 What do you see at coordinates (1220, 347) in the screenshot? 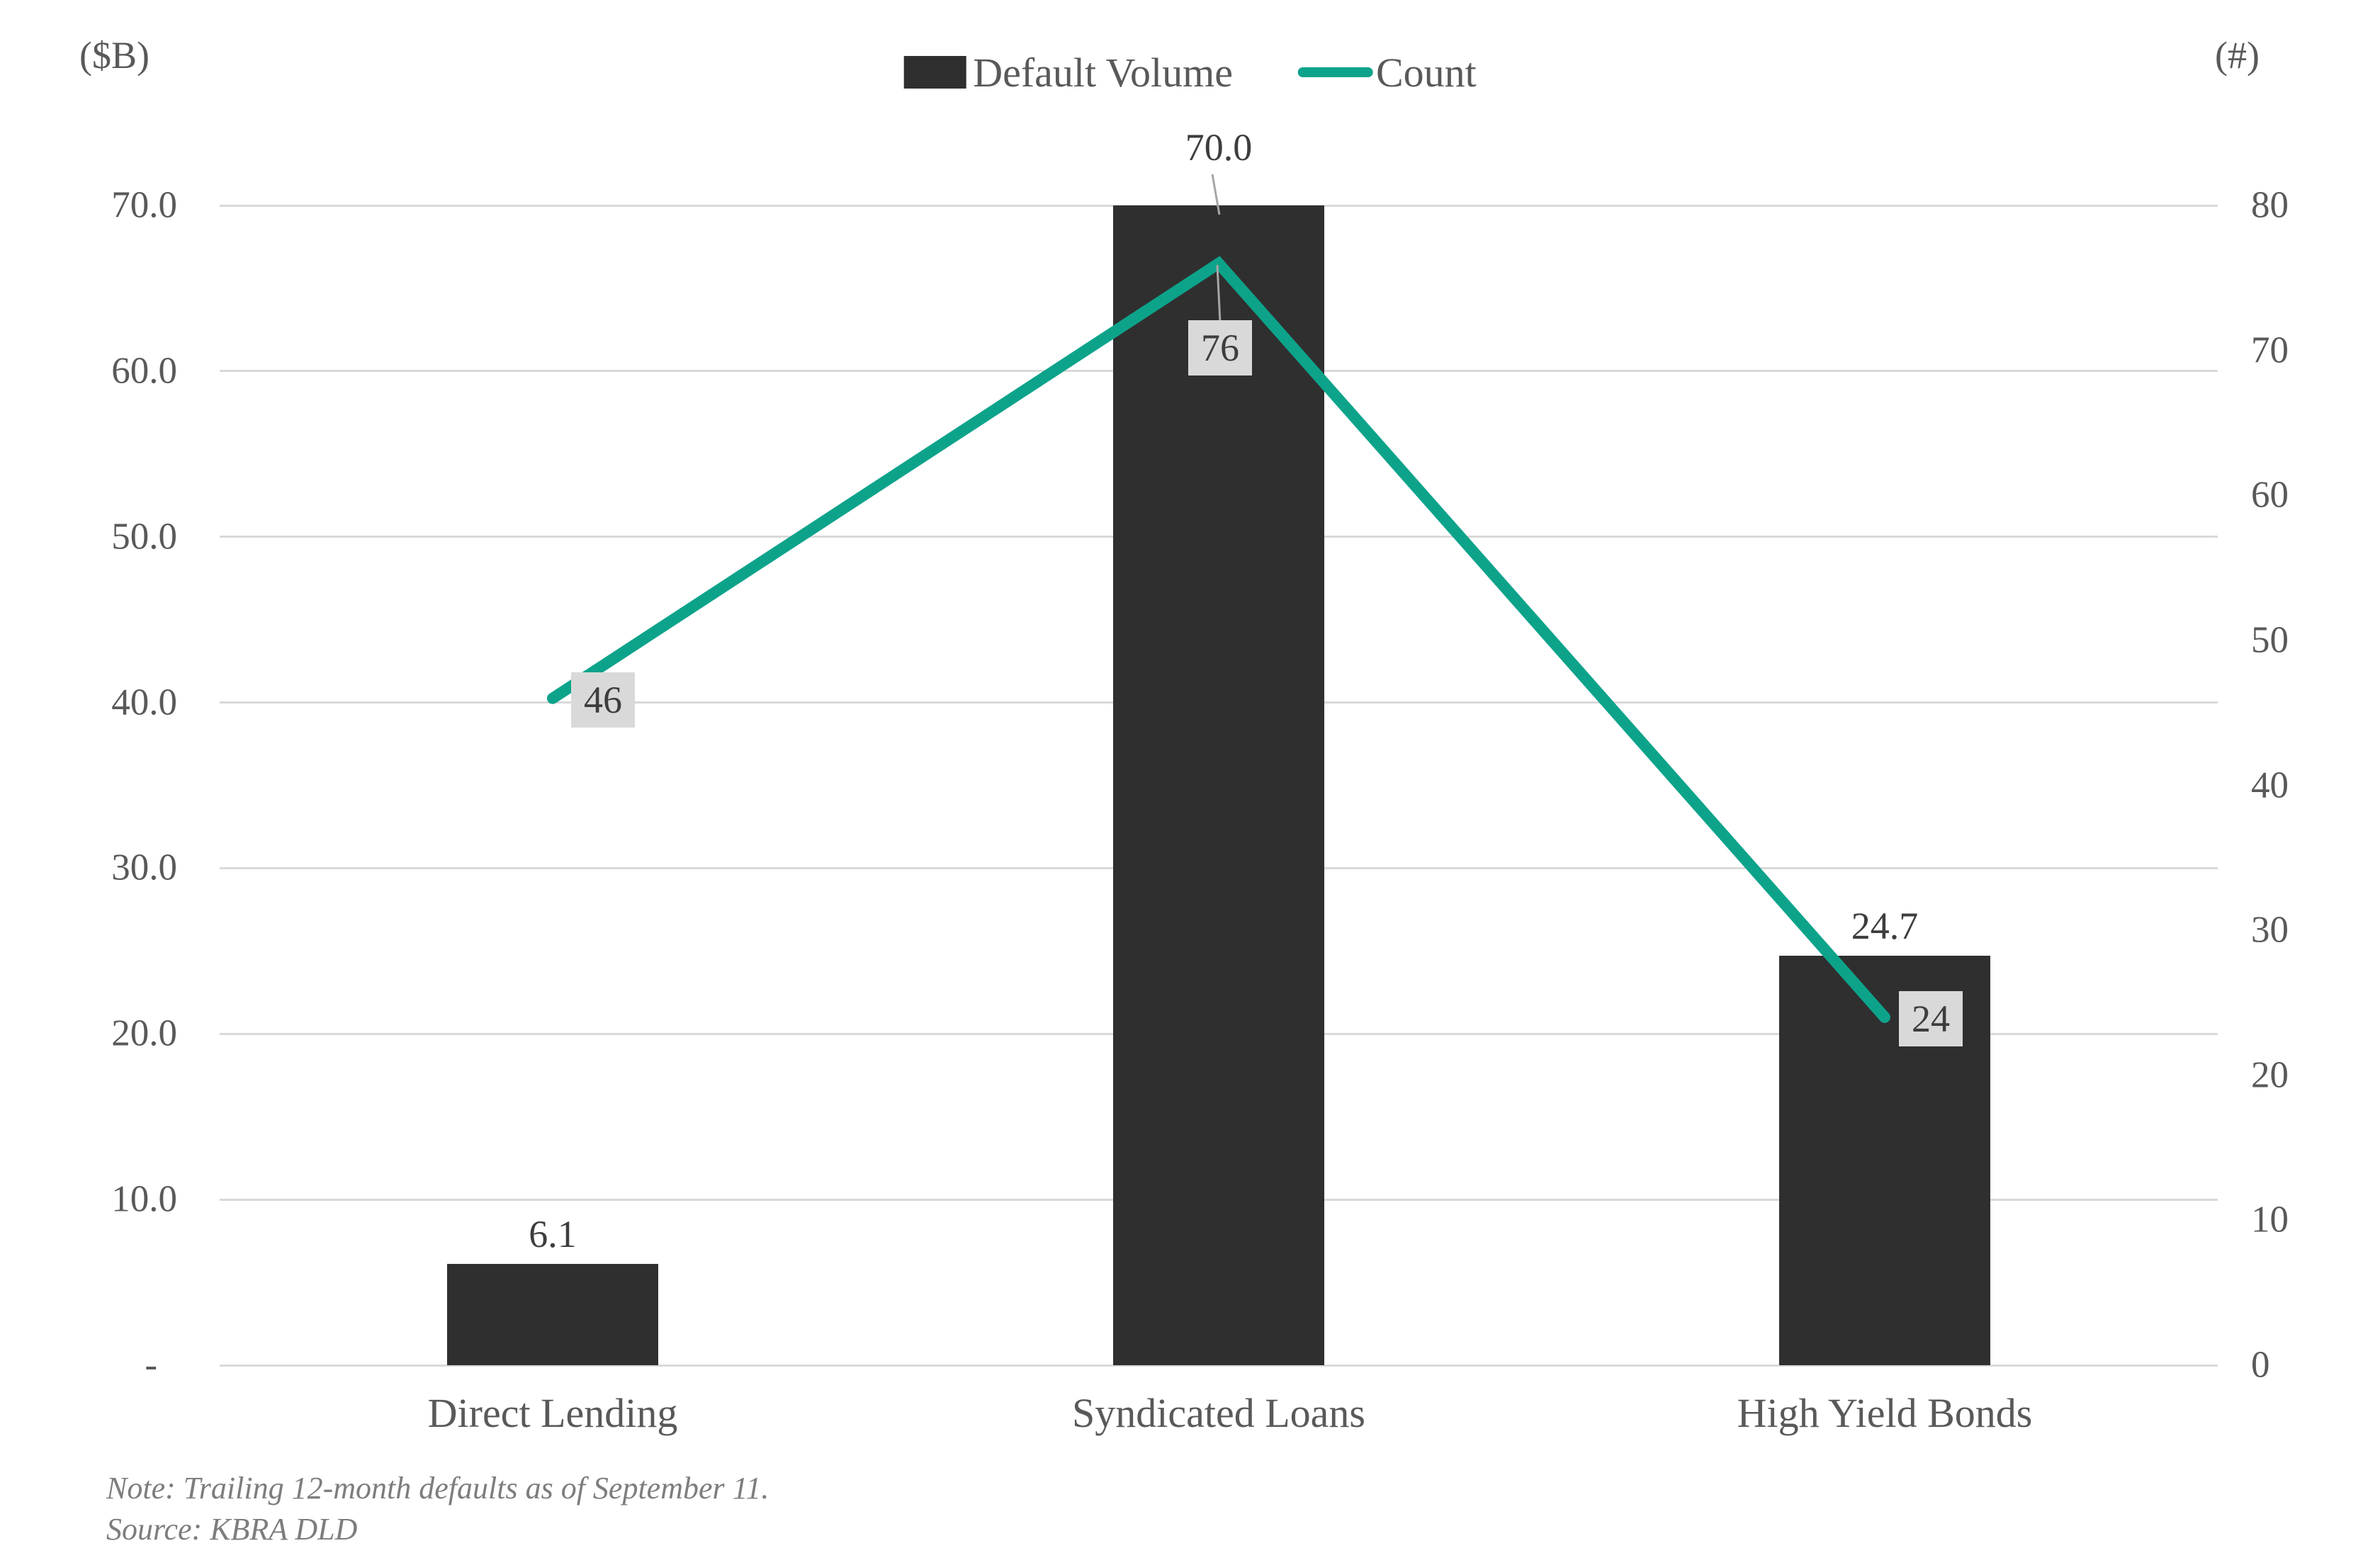
I see `count-point-label: 76` at bounding box center [1220, 347].